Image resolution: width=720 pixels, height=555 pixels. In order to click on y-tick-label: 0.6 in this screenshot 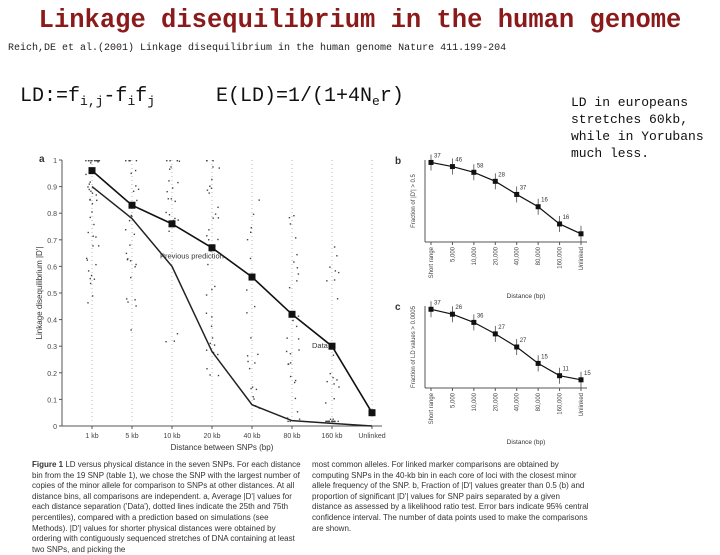, I will do `click(52, 267)`.